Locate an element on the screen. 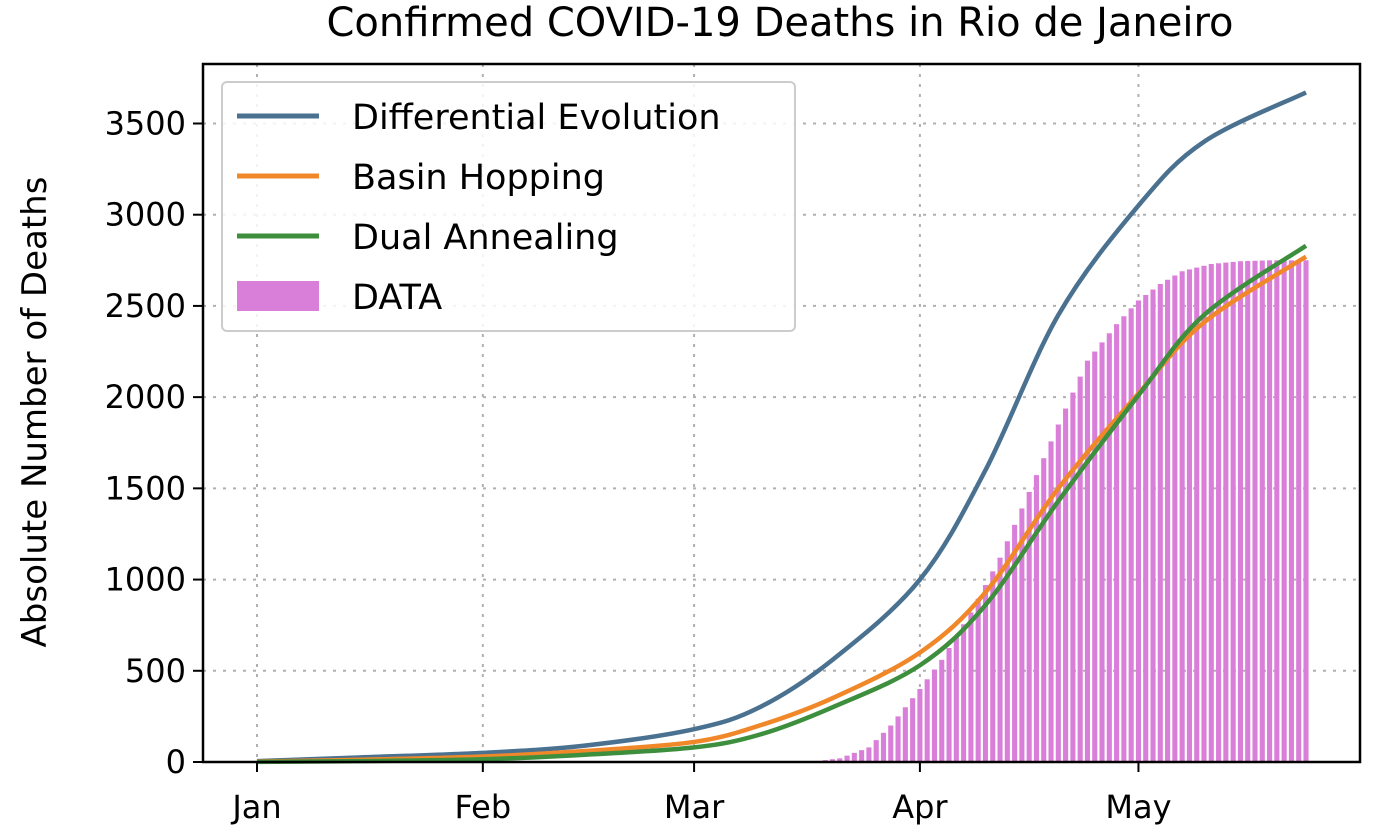  legend-swatch is located at coordinates (278, 296).